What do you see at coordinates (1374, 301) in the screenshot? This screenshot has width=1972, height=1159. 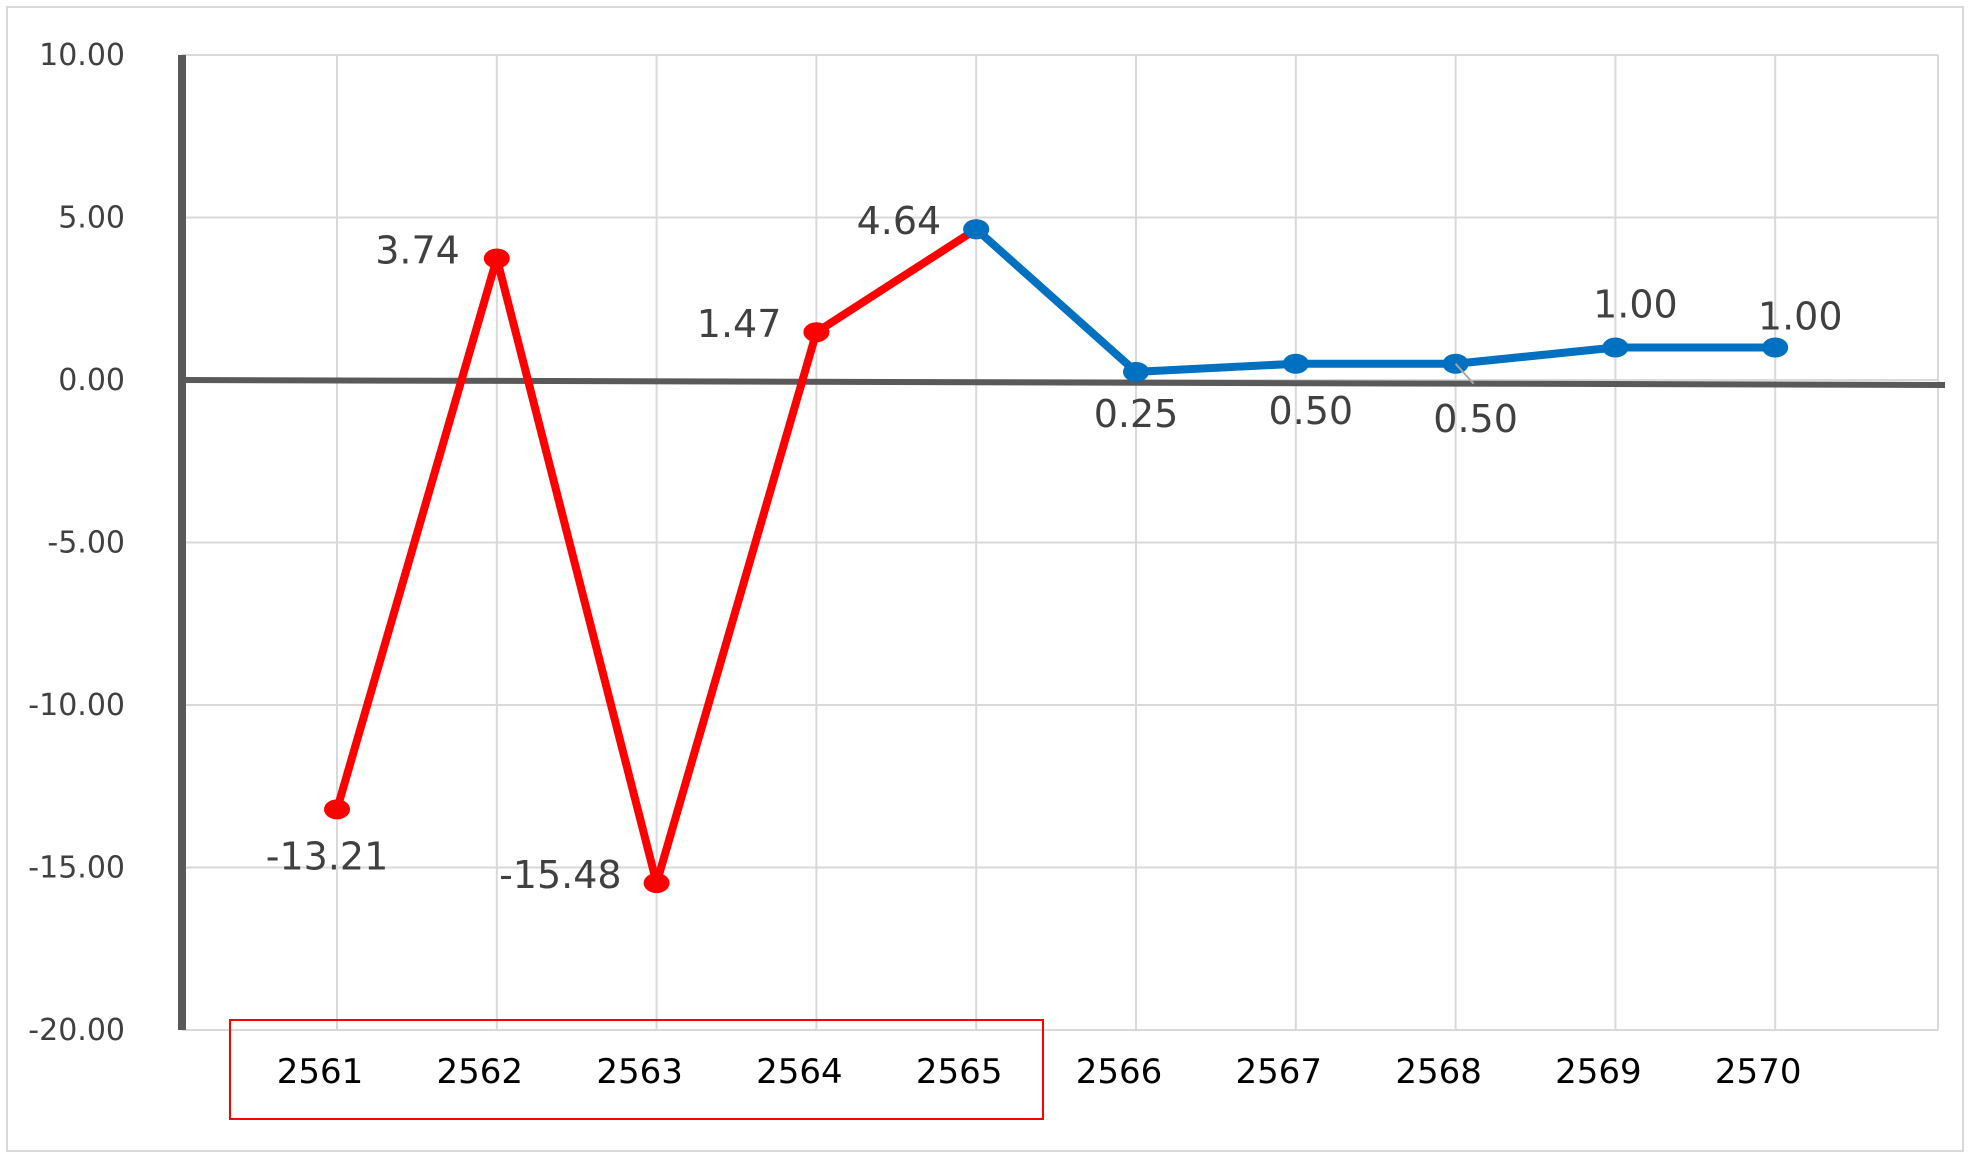 I see `forecast-series-line` at bounding box center [1374, 301].